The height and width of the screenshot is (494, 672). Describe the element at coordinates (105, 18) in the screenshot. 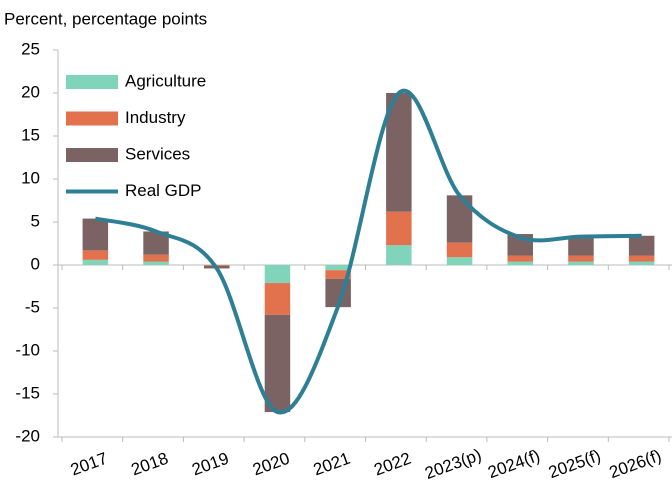

I see `chart-title: Percent, percentage points` at that location.